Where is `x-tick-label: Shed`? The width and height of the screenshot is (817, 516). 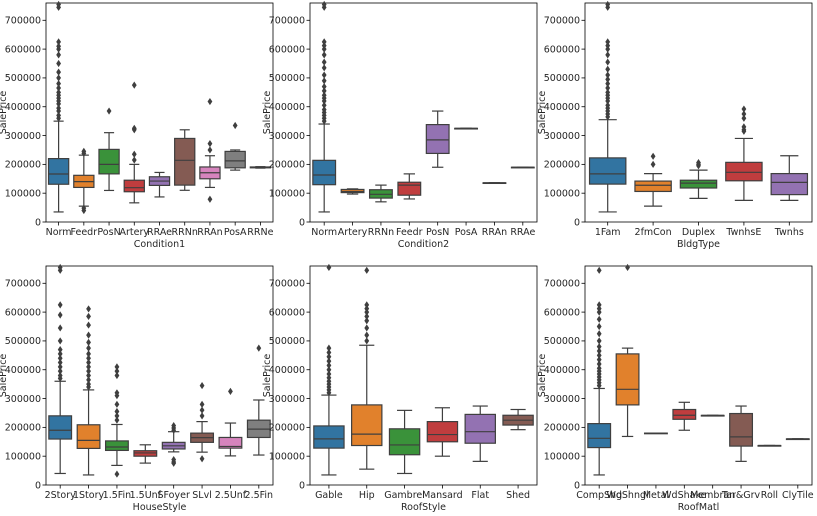 x-tick-label: Shed is located at coordinates (518, 495).